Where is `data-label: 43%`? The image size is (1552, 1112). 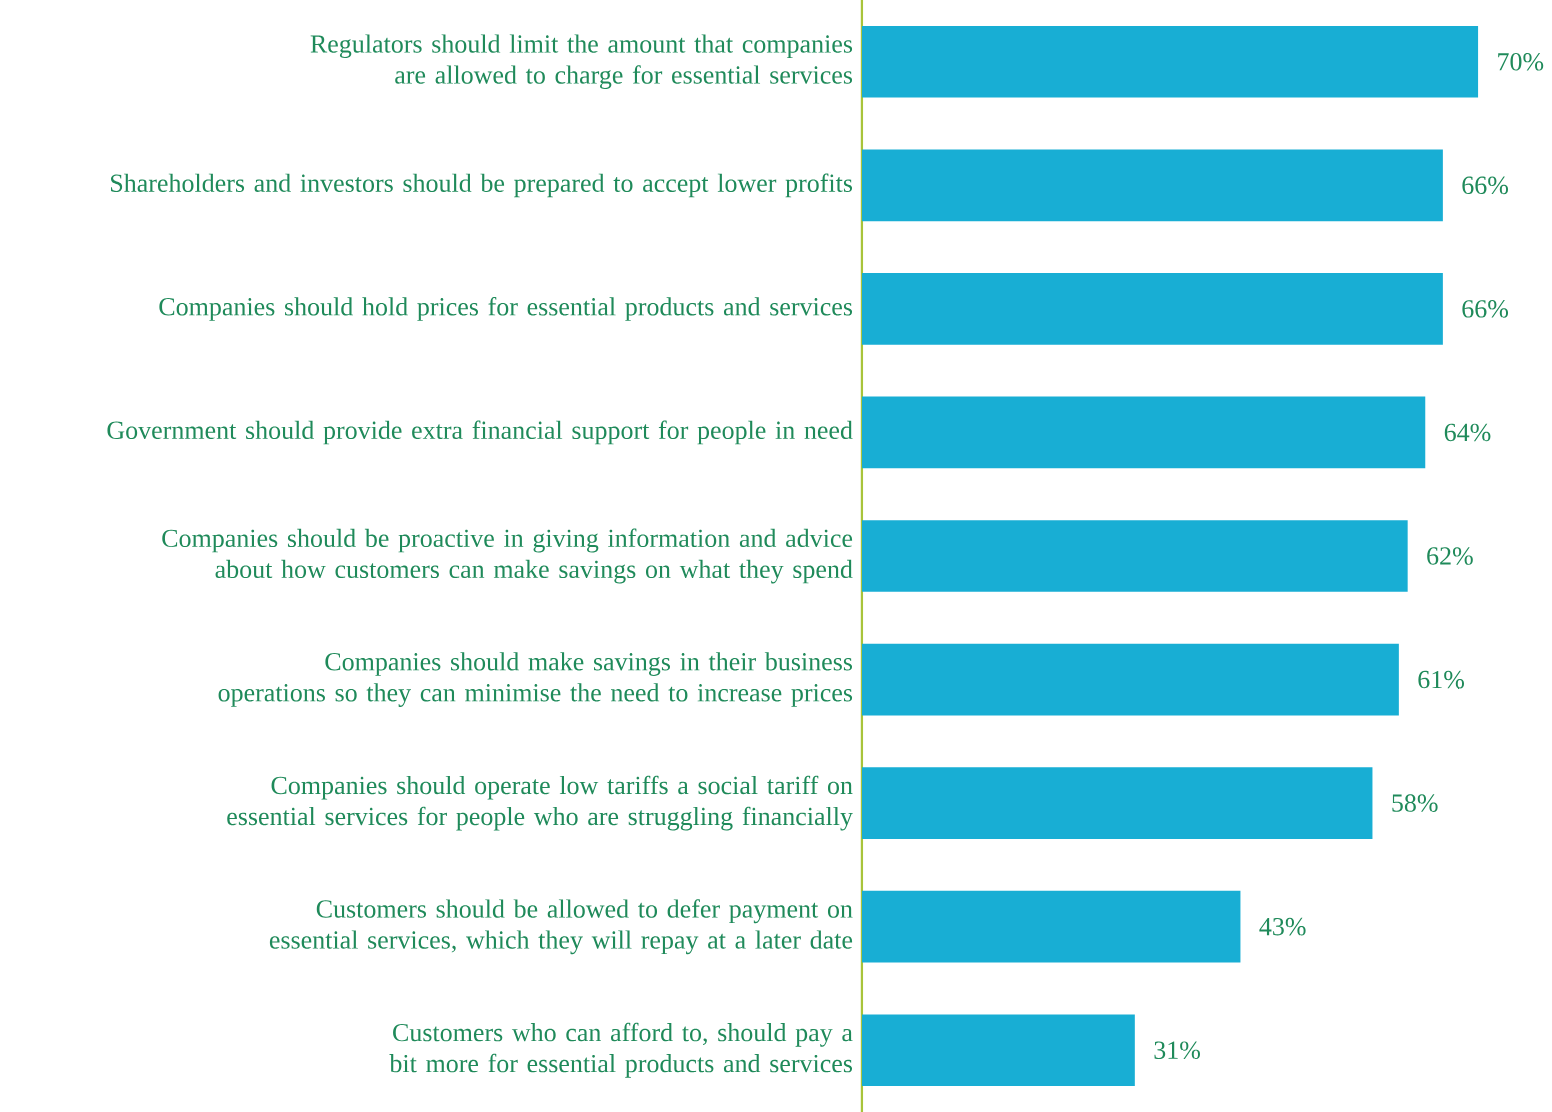 data-label: 43% is located at coordinates (1282, 926).